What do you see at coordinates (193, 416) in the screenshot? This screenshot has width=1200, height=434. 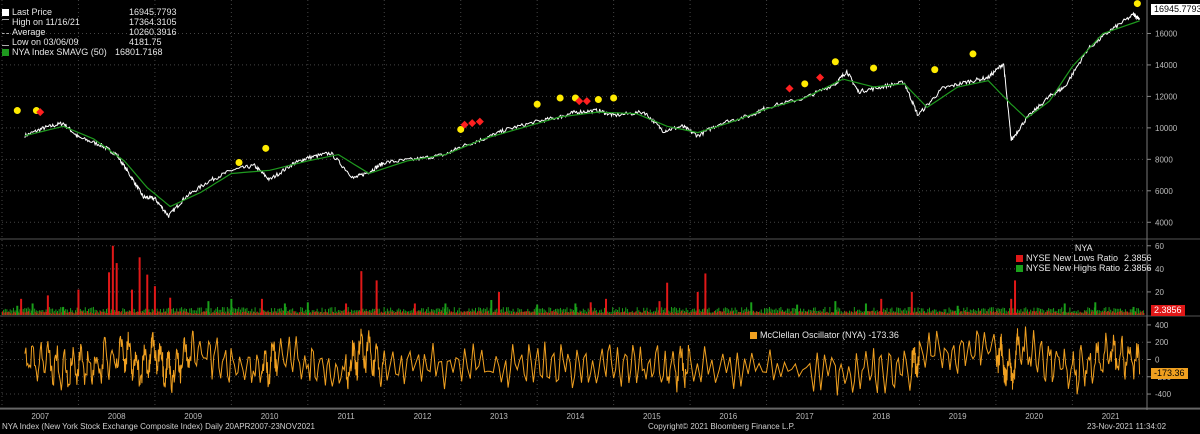 I see `x-tick-label: 2009` at bounding box center [193, 416].